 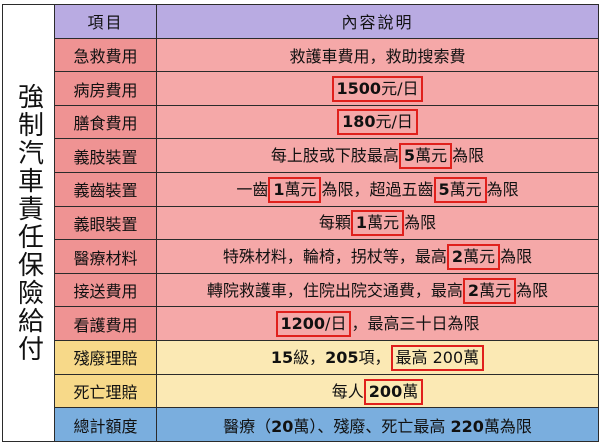 I want to click on table-row: 膳食費用 180元/日, so click(x=301, y=122).